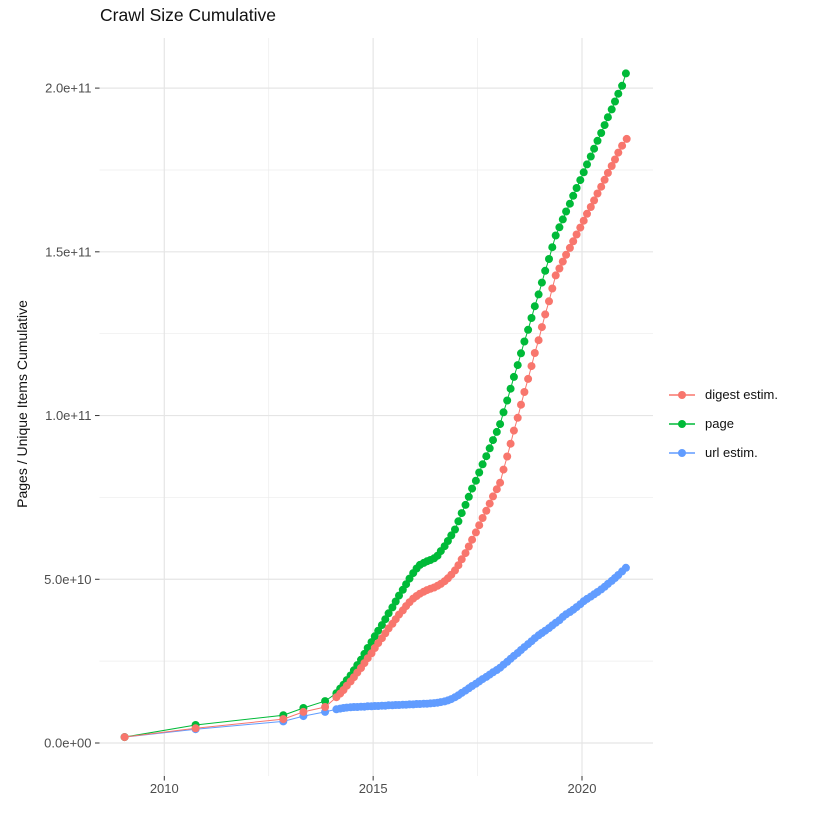  What do you see at coordinates (68, 415) in the screenshot?
I see `y-tick-label: 1.0e+11` at bounding box center [68, 415].